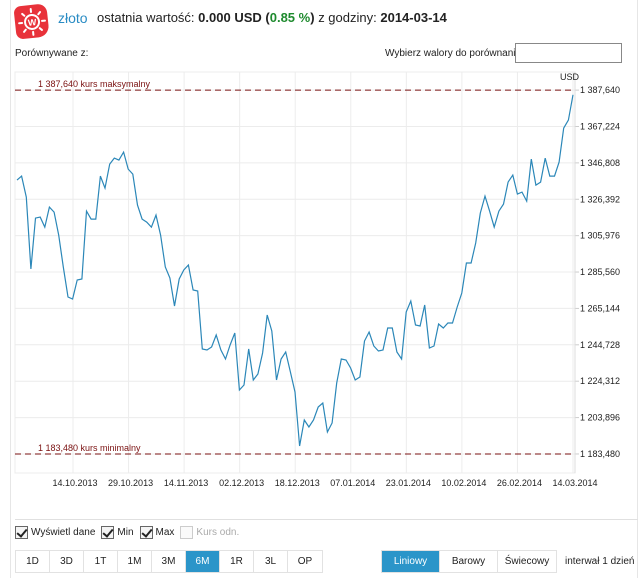 This screenshot has height=578, width=640. I want to click on chart-type-button-0: Liniowy, so click(411, 561).